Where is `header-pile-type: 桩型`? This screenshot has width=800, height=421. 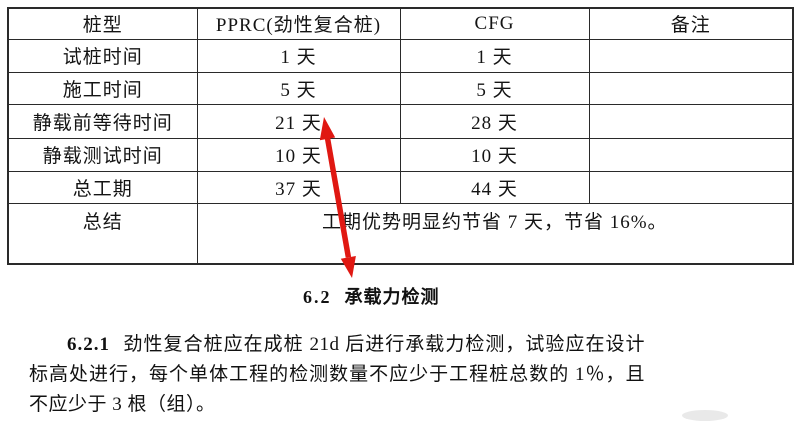 header-pile-type: 桩型 is located at coordinates (102, 23).